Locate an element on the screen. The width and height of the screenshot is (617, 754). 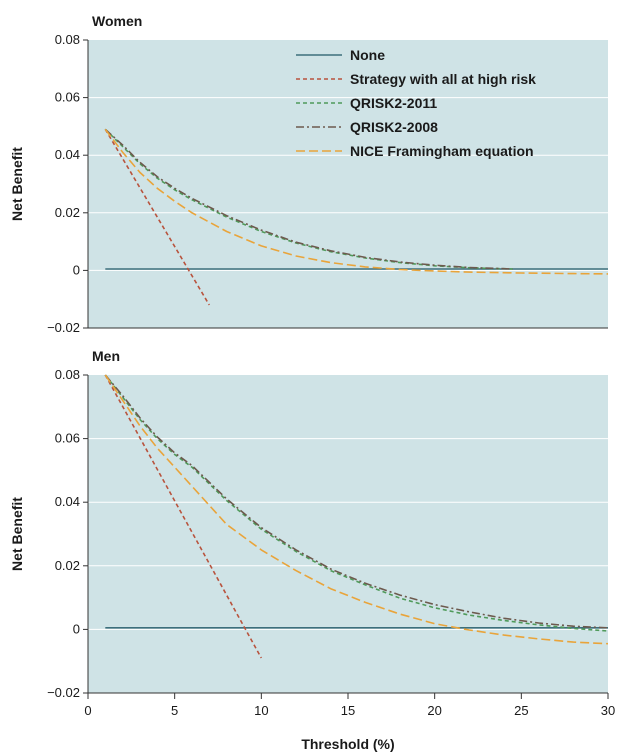
panel-title: Women is located at coordinates (117, 21).